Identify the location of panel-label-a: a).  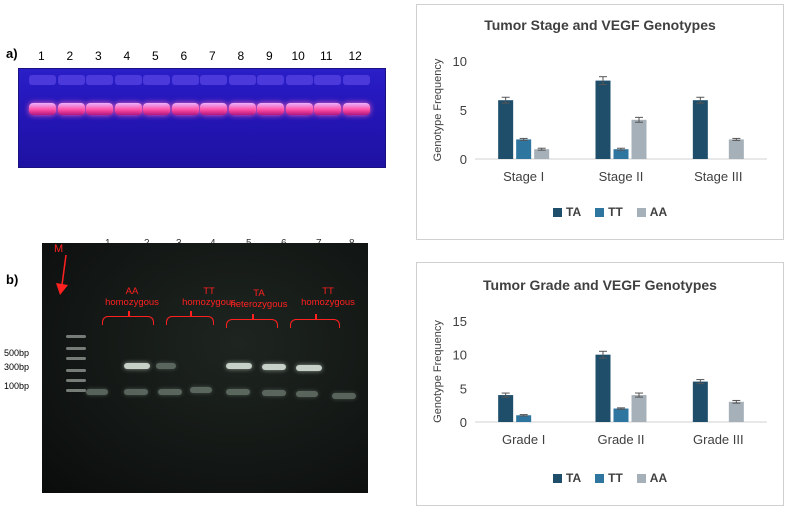
(12, 53).